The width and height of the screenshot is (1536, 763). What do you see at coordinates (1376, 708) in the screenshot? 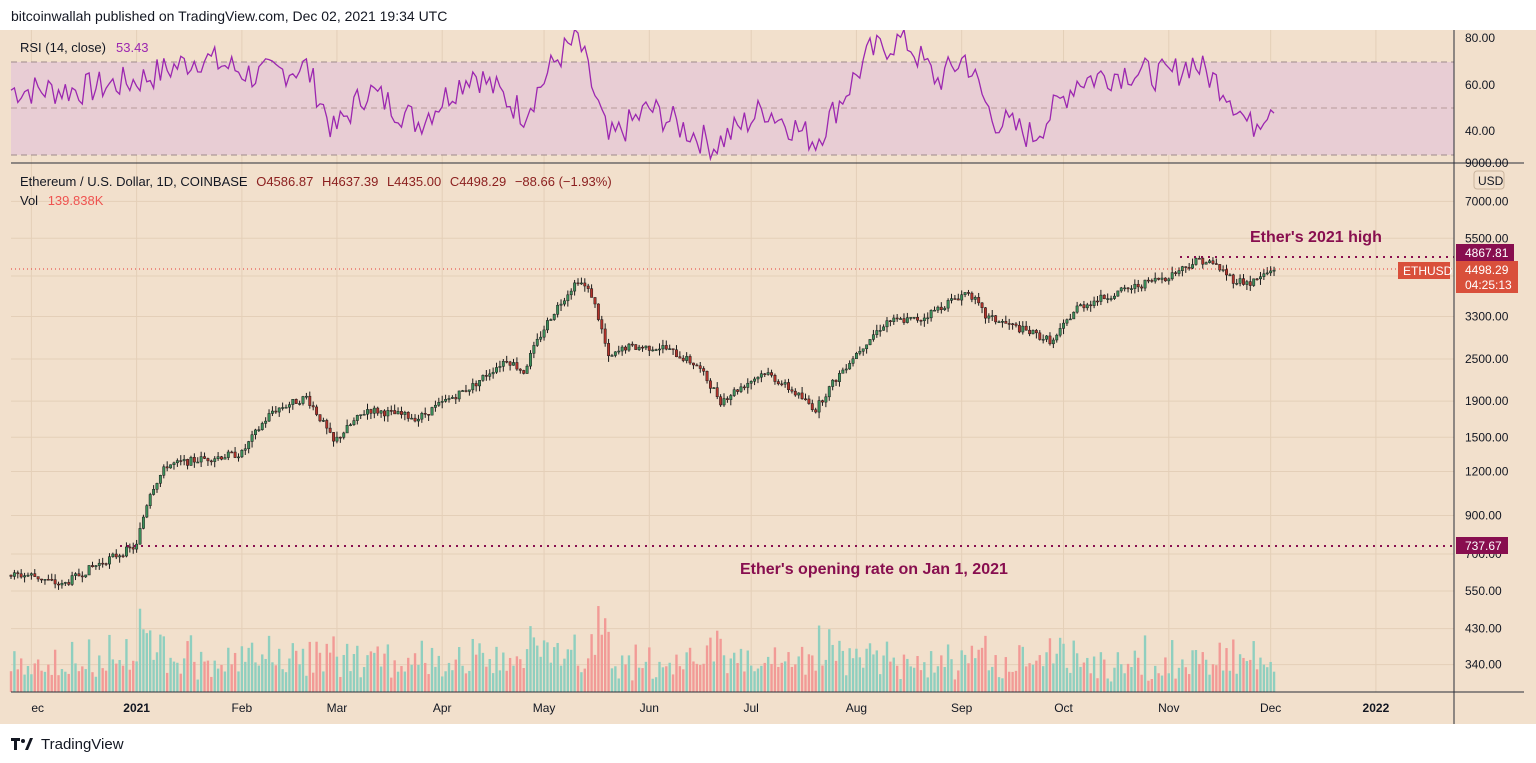
I see `time-axis-label: 2022` at bounding box center [1376, 708].